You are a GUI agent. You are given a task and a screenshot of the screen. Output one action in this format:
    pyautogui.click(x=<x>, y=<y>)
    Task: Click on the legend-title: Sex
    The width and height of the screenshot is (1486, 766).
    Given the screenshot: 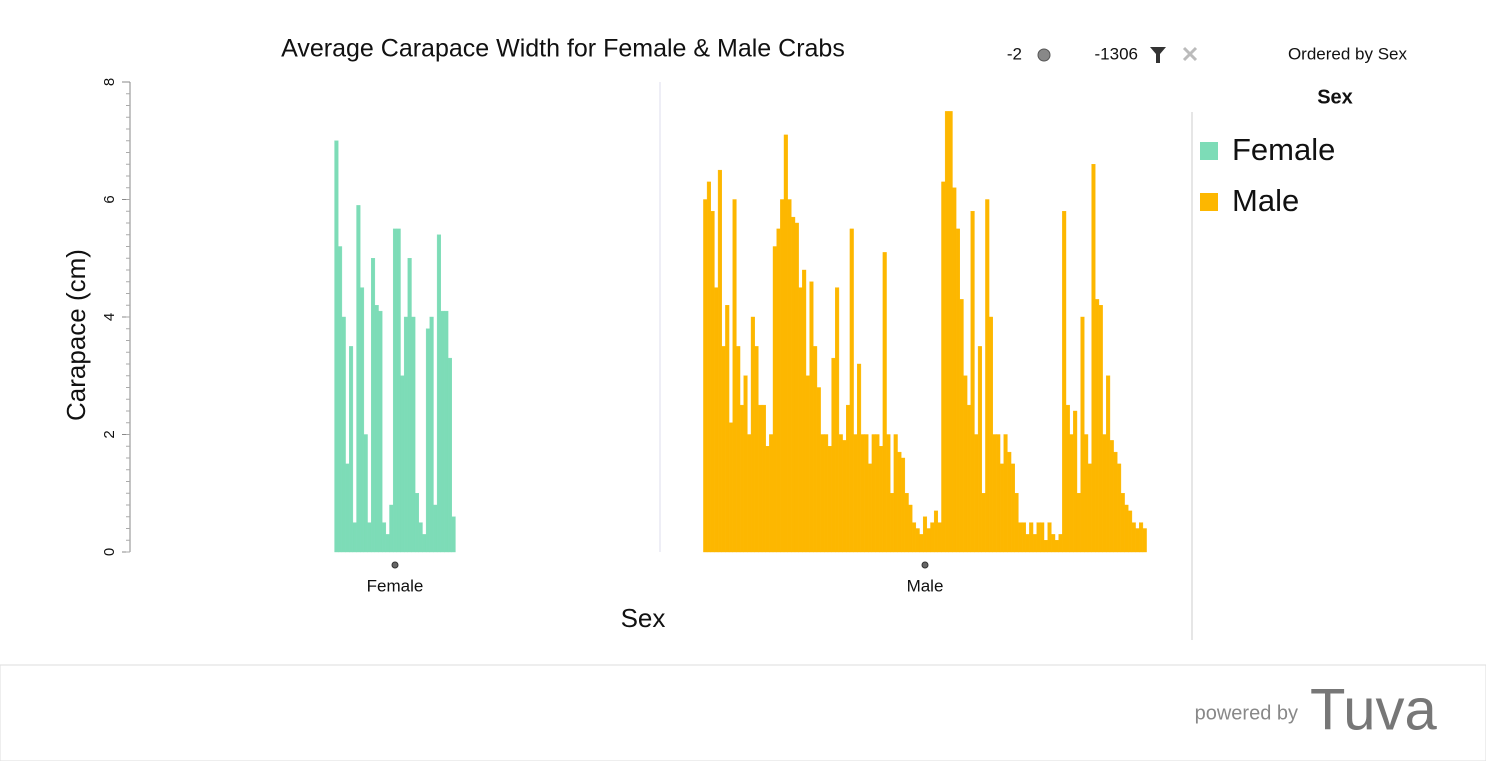 What is the action you would take?
    pyautogui.click(x=1335, y=97)
    